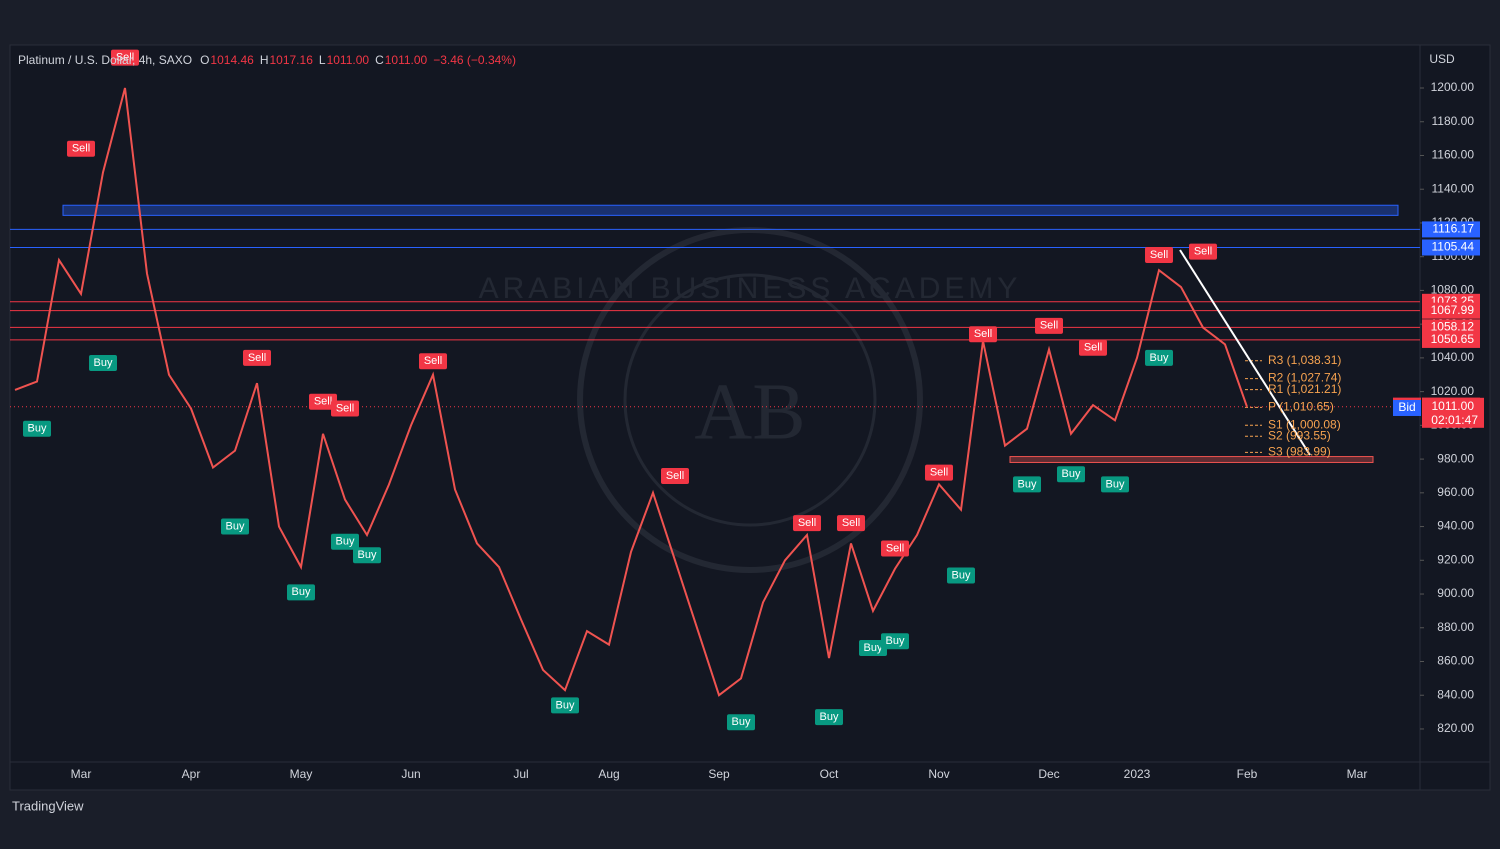 The width and height of the screenshot is (1500, 849). Describe the element at coordinates (938, 774) in the screenshot. I see `x-tick-label: Nov` at that location.